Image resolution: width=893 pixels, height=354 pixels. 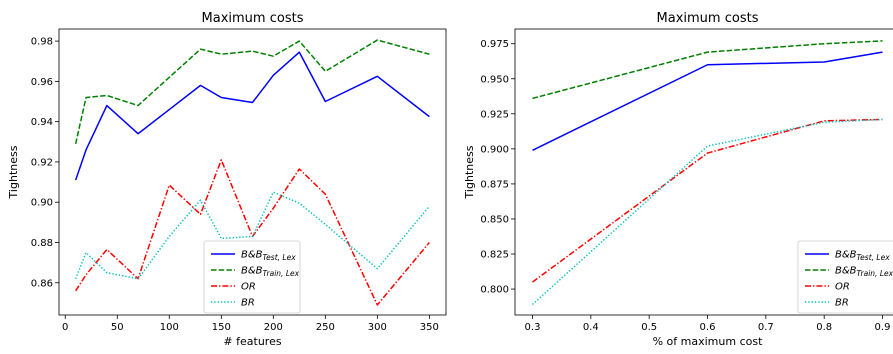 What do you see at coordinates (42, 283) in the screenshot?
I see `y-tick-label: 0.86` at bounding box center [42, 283].